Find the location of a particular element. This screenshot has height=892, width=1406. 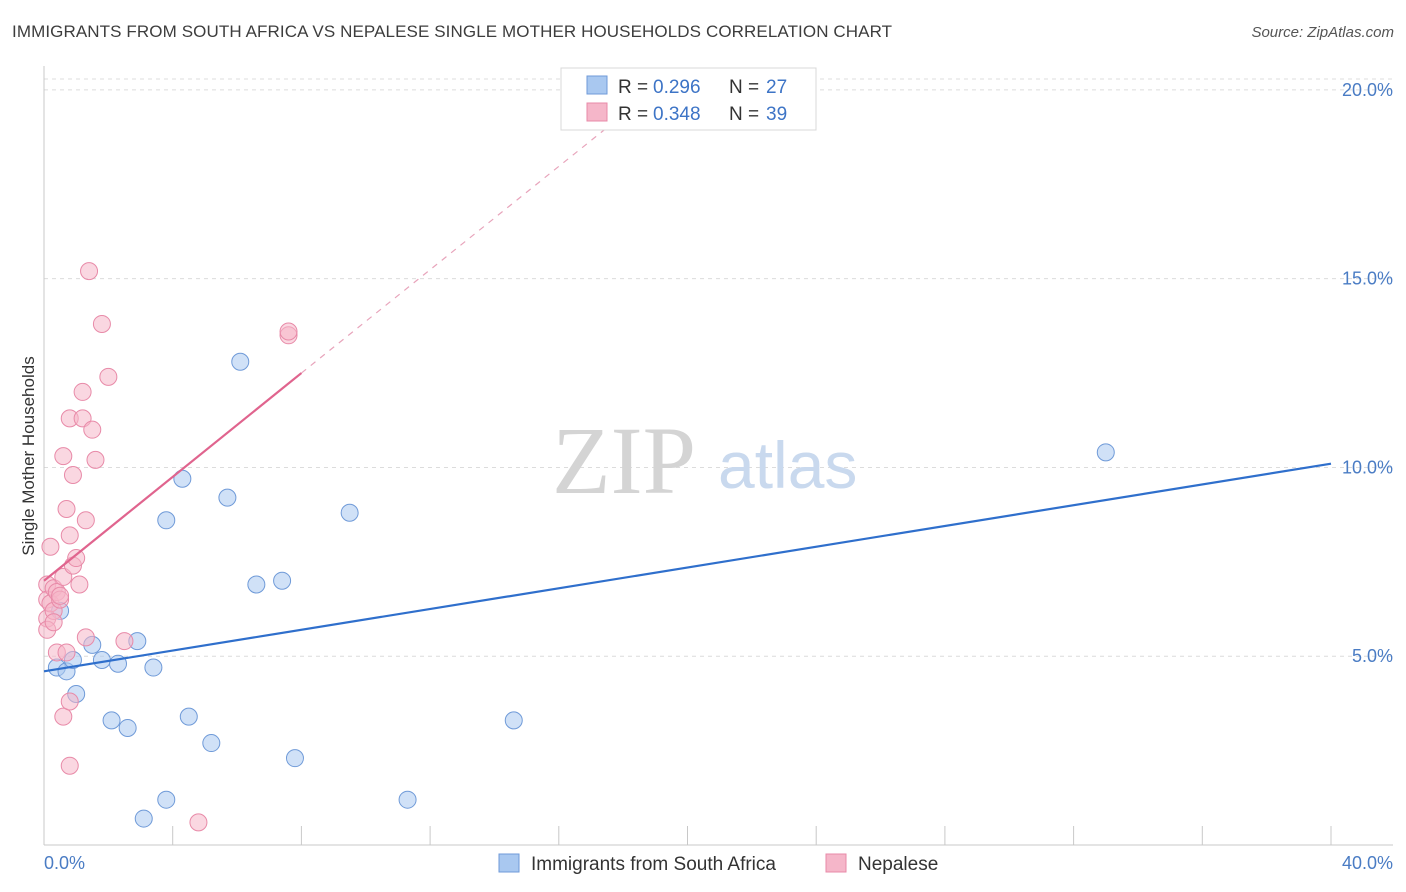

pink-trend-line is located at coordinates (173, 477).